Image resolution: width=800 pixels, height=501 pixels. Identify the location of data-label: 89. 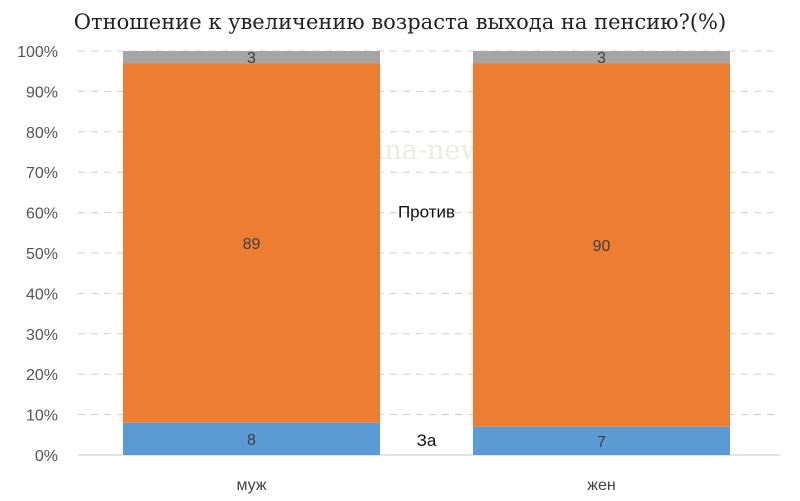
(252, 244).